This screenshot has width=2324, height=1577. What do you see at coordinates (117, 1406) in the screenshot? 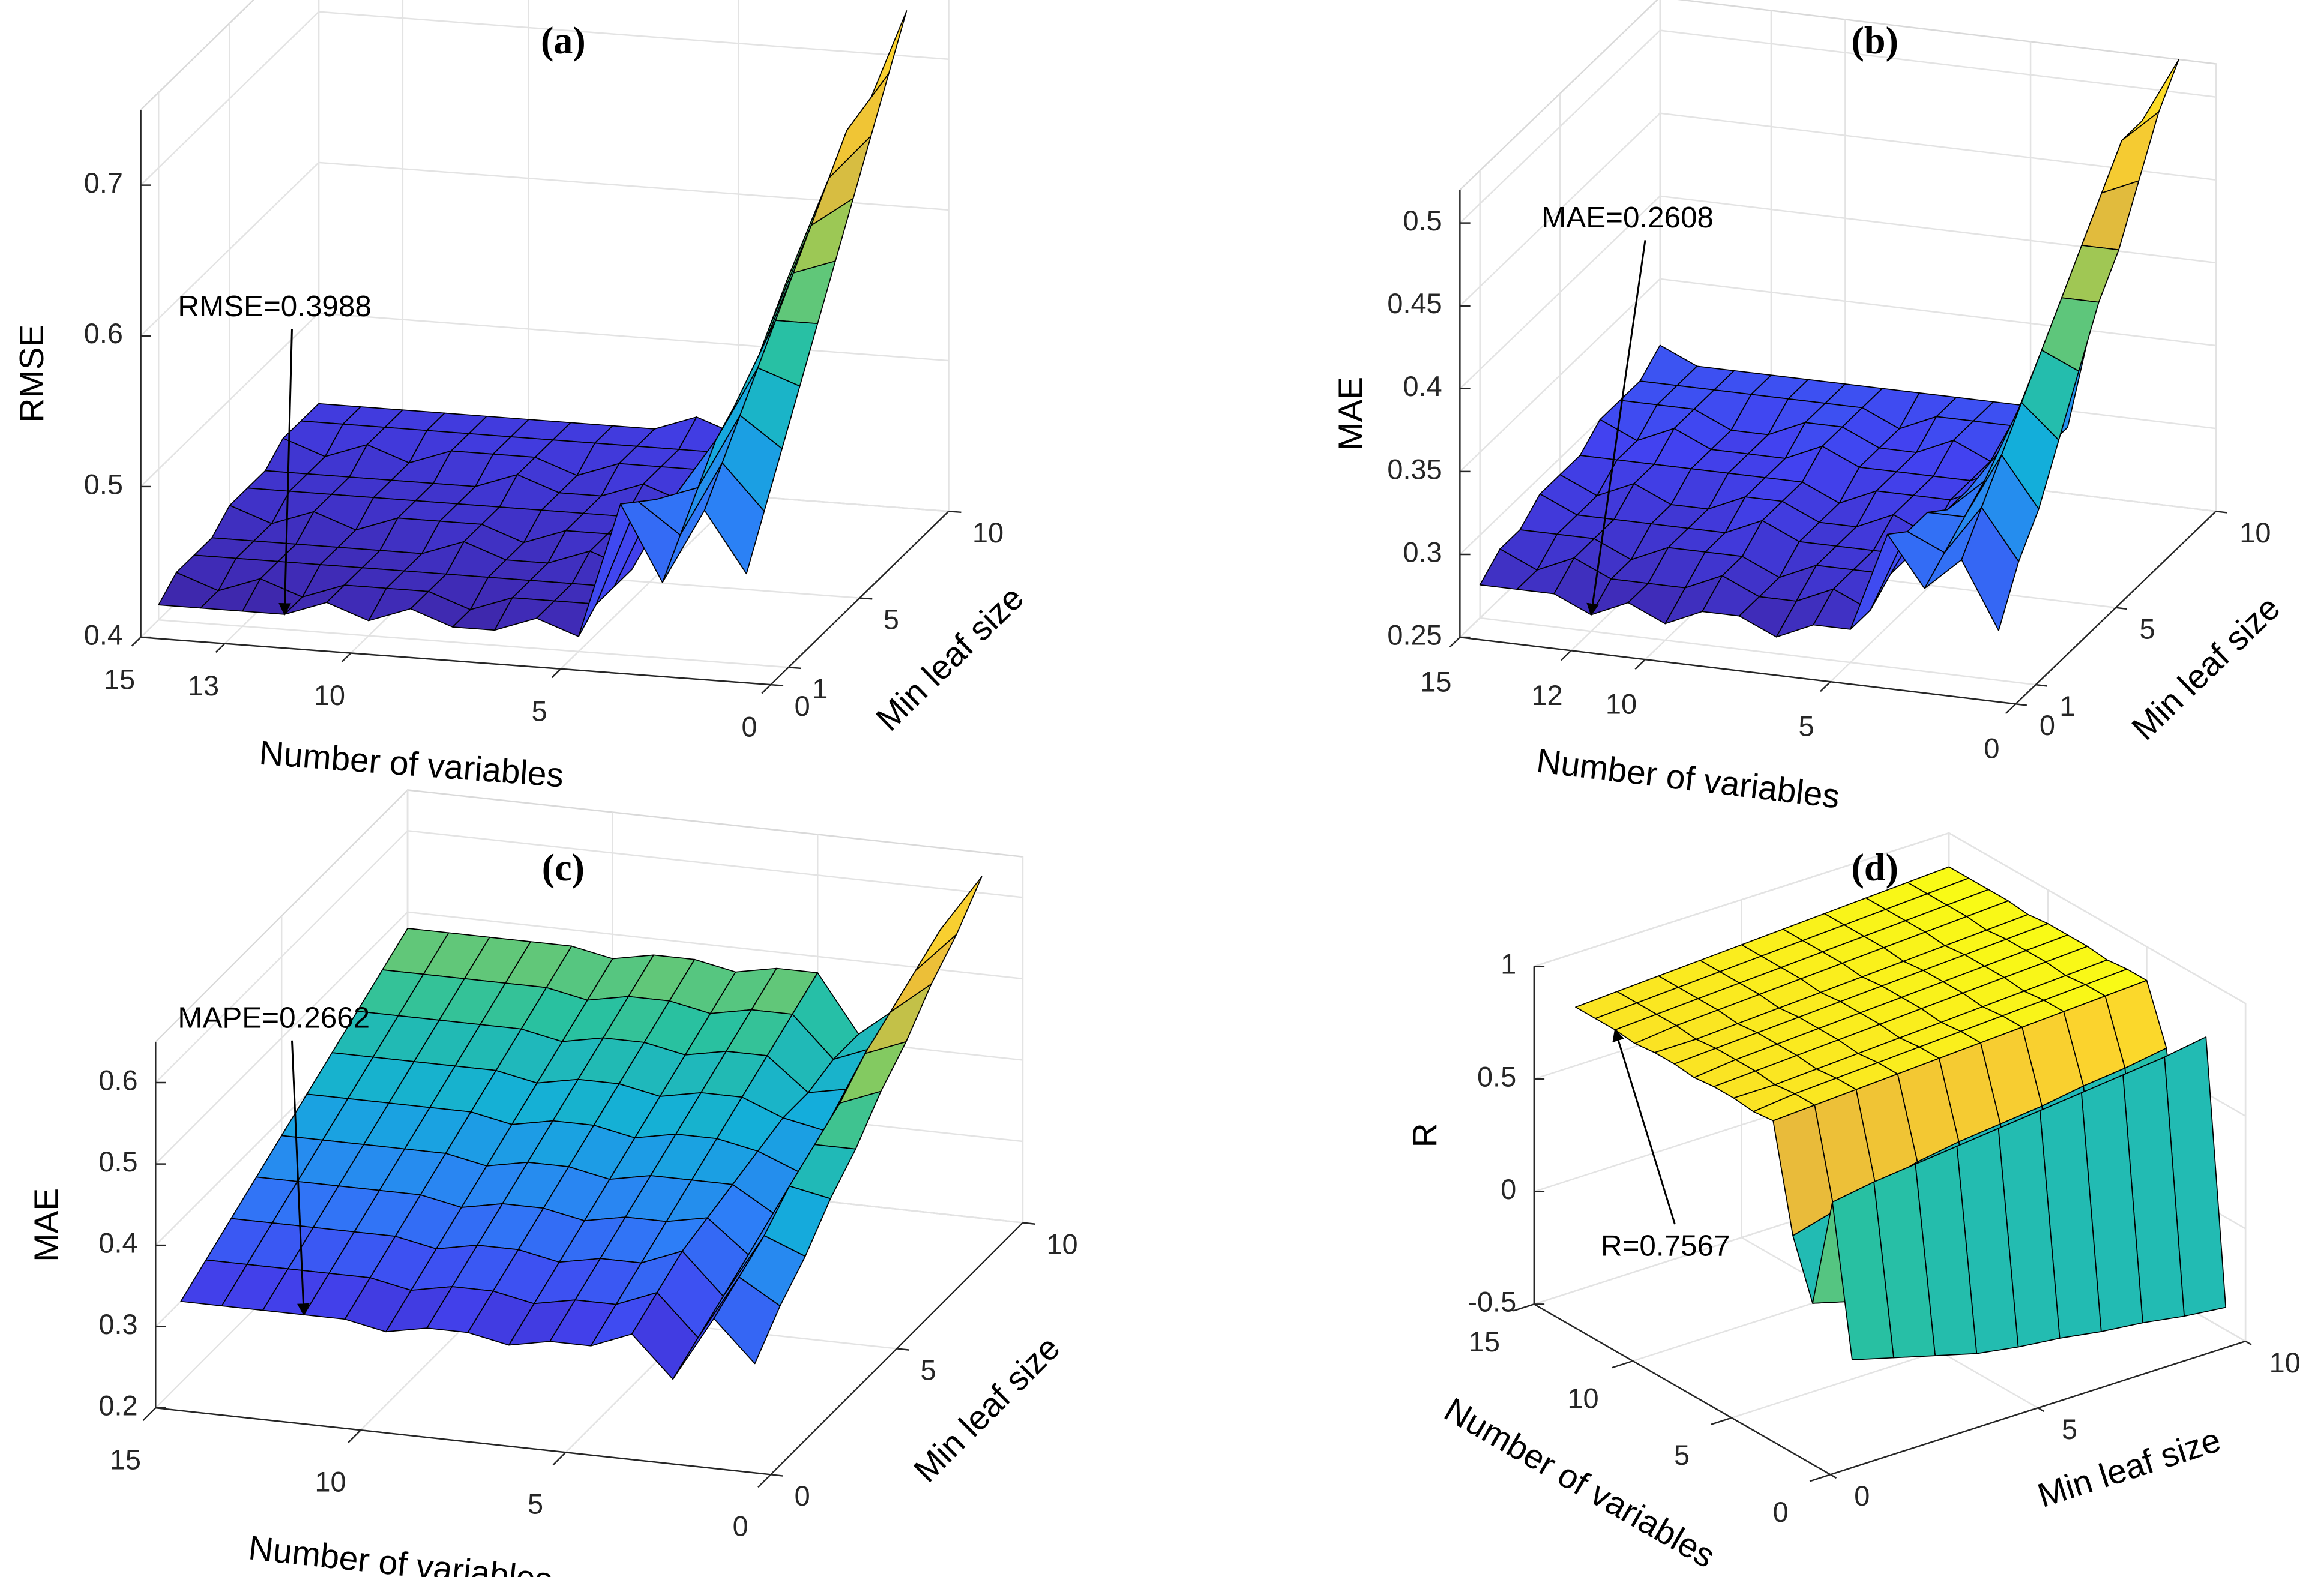
I see `z-tick-label: 0.2` at bounding box center [117, 1406].